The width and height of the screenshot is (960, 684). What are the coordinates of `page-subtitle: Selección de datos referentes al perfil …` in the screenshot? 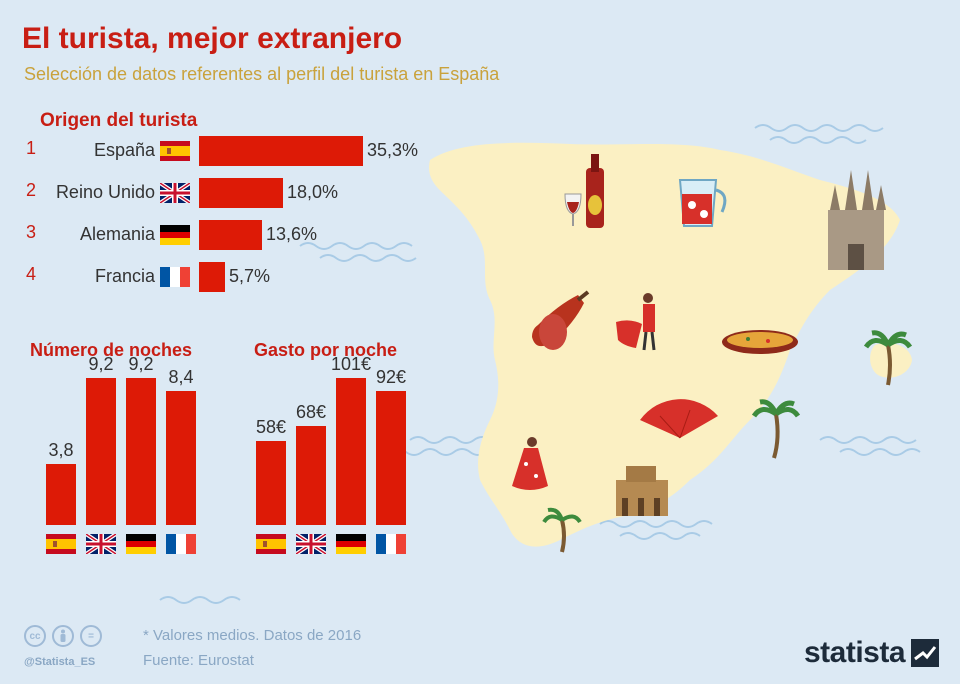 It's located at (262, 74).